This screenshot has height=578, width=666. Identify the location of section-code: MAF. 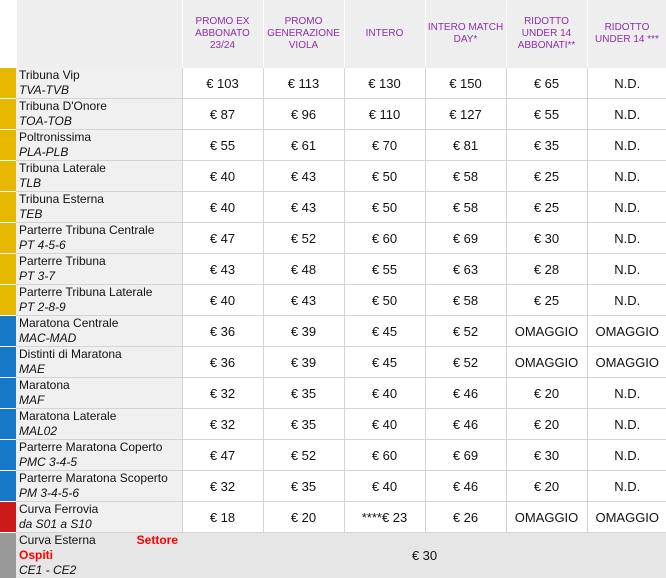
(32, 400).